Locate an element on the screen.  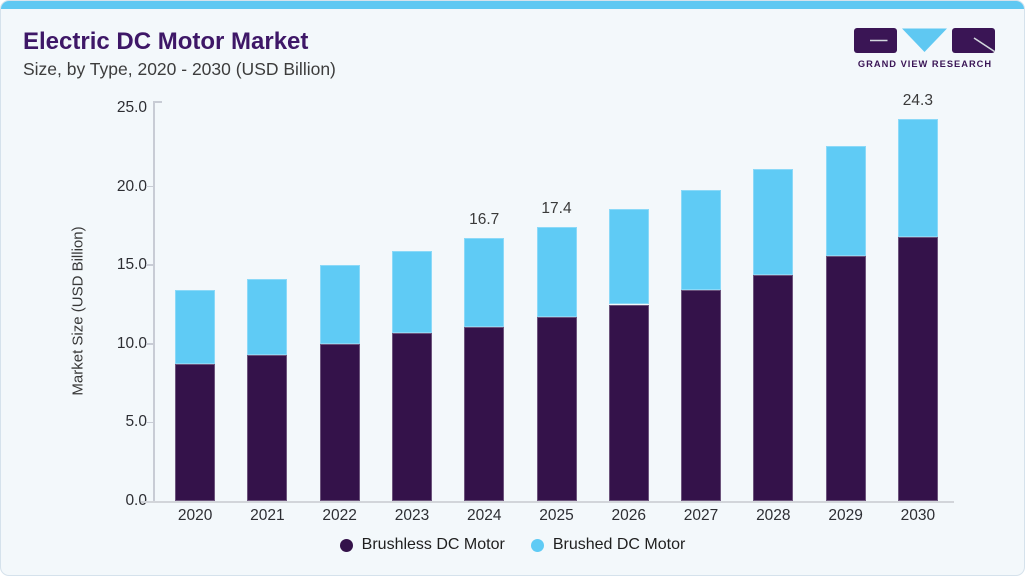
bar-2029-brushless is located at coordinates (845, 378).